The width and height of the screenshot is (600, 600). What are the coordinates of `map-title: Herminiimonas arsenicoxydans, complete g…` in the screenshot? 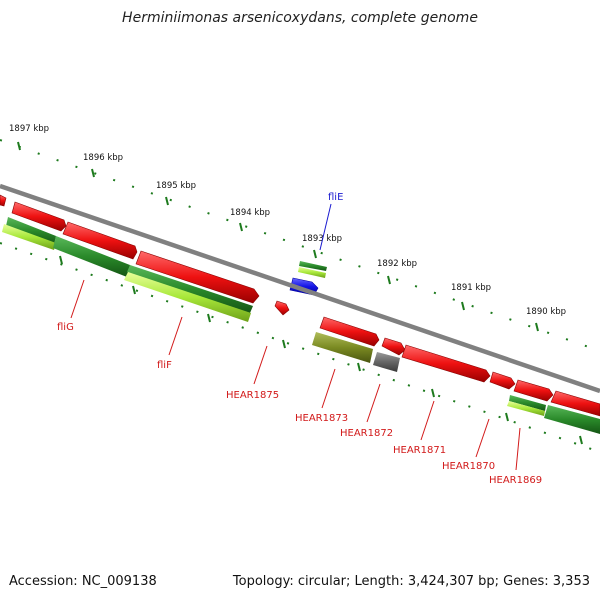 It's located at (300, 18).